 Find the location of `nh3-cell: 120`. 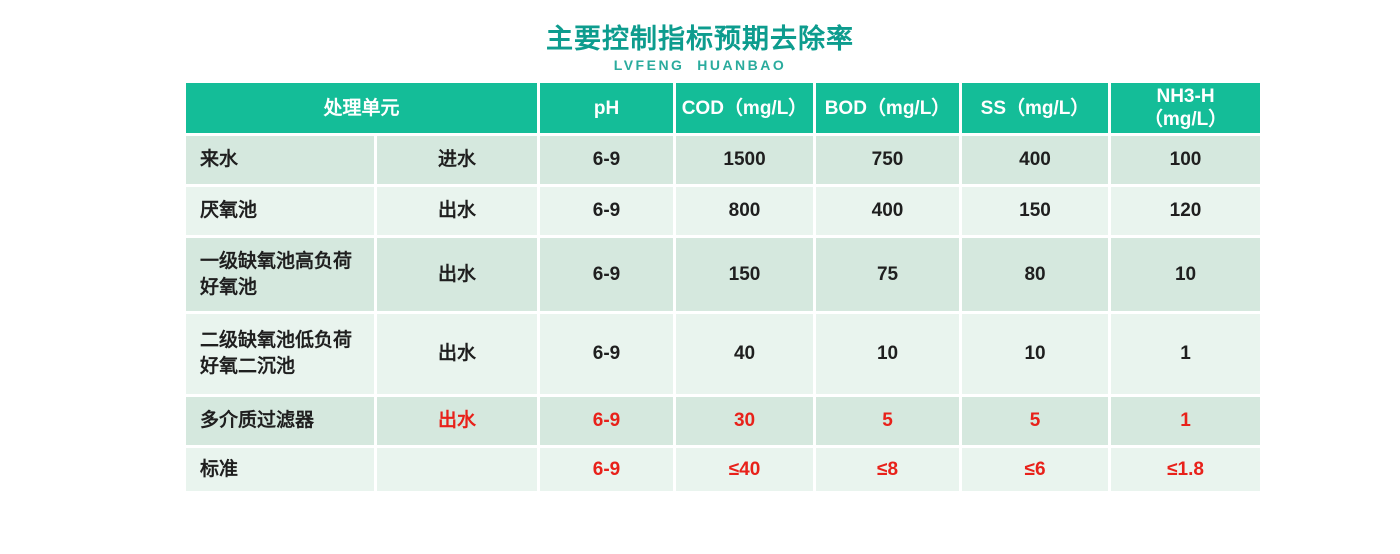

nh3-cell: 120 is located at coordinates (1186, 211).